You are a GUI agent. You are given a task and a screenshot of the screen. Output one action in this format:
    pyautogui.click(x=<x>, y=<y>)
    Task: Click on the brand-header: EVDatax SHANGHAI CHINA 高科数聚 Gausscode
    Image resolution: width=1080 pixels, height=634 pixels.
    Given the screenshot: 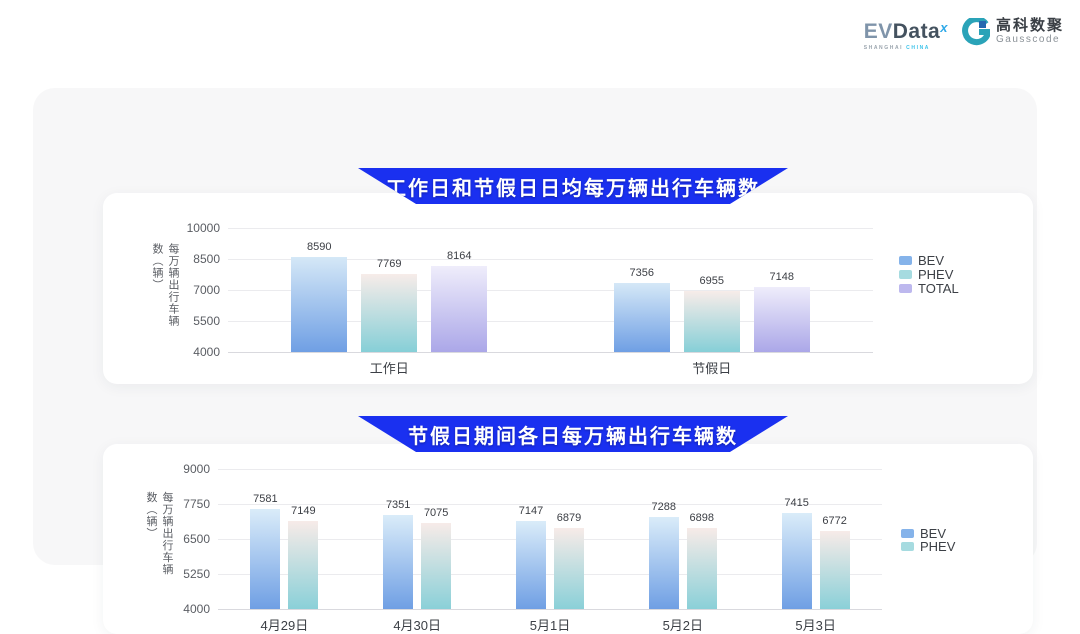 What is the action you would take?
    pyautogui.click(x=964, y=35)
    